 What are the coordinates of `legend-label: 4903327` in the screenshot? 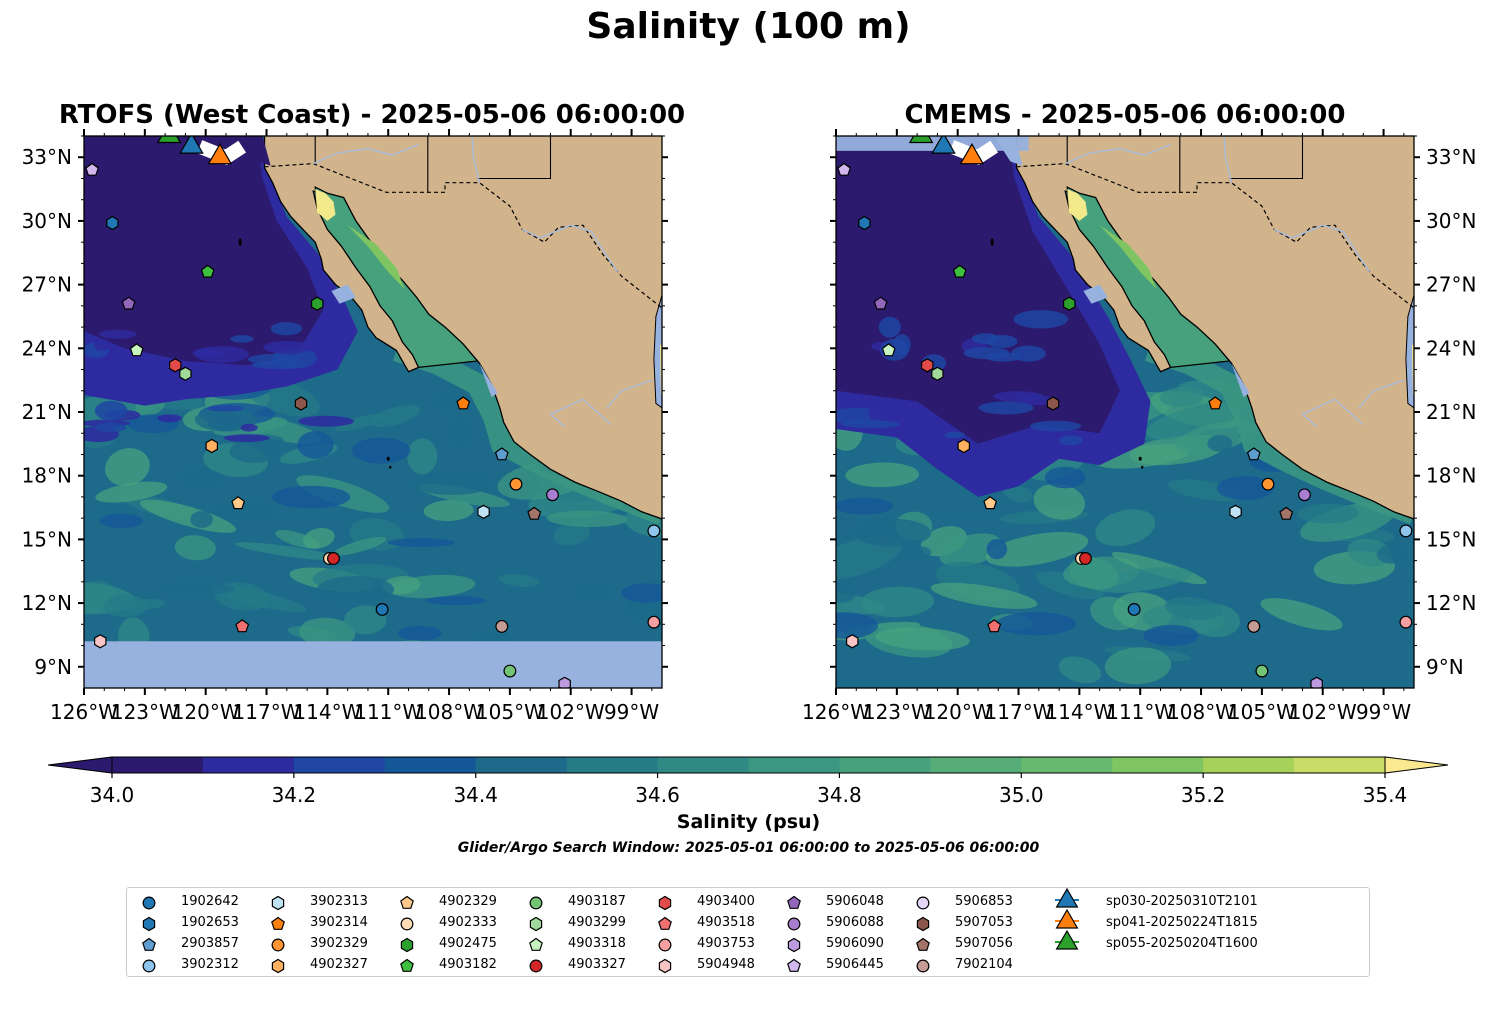 It's located at (597, 964).